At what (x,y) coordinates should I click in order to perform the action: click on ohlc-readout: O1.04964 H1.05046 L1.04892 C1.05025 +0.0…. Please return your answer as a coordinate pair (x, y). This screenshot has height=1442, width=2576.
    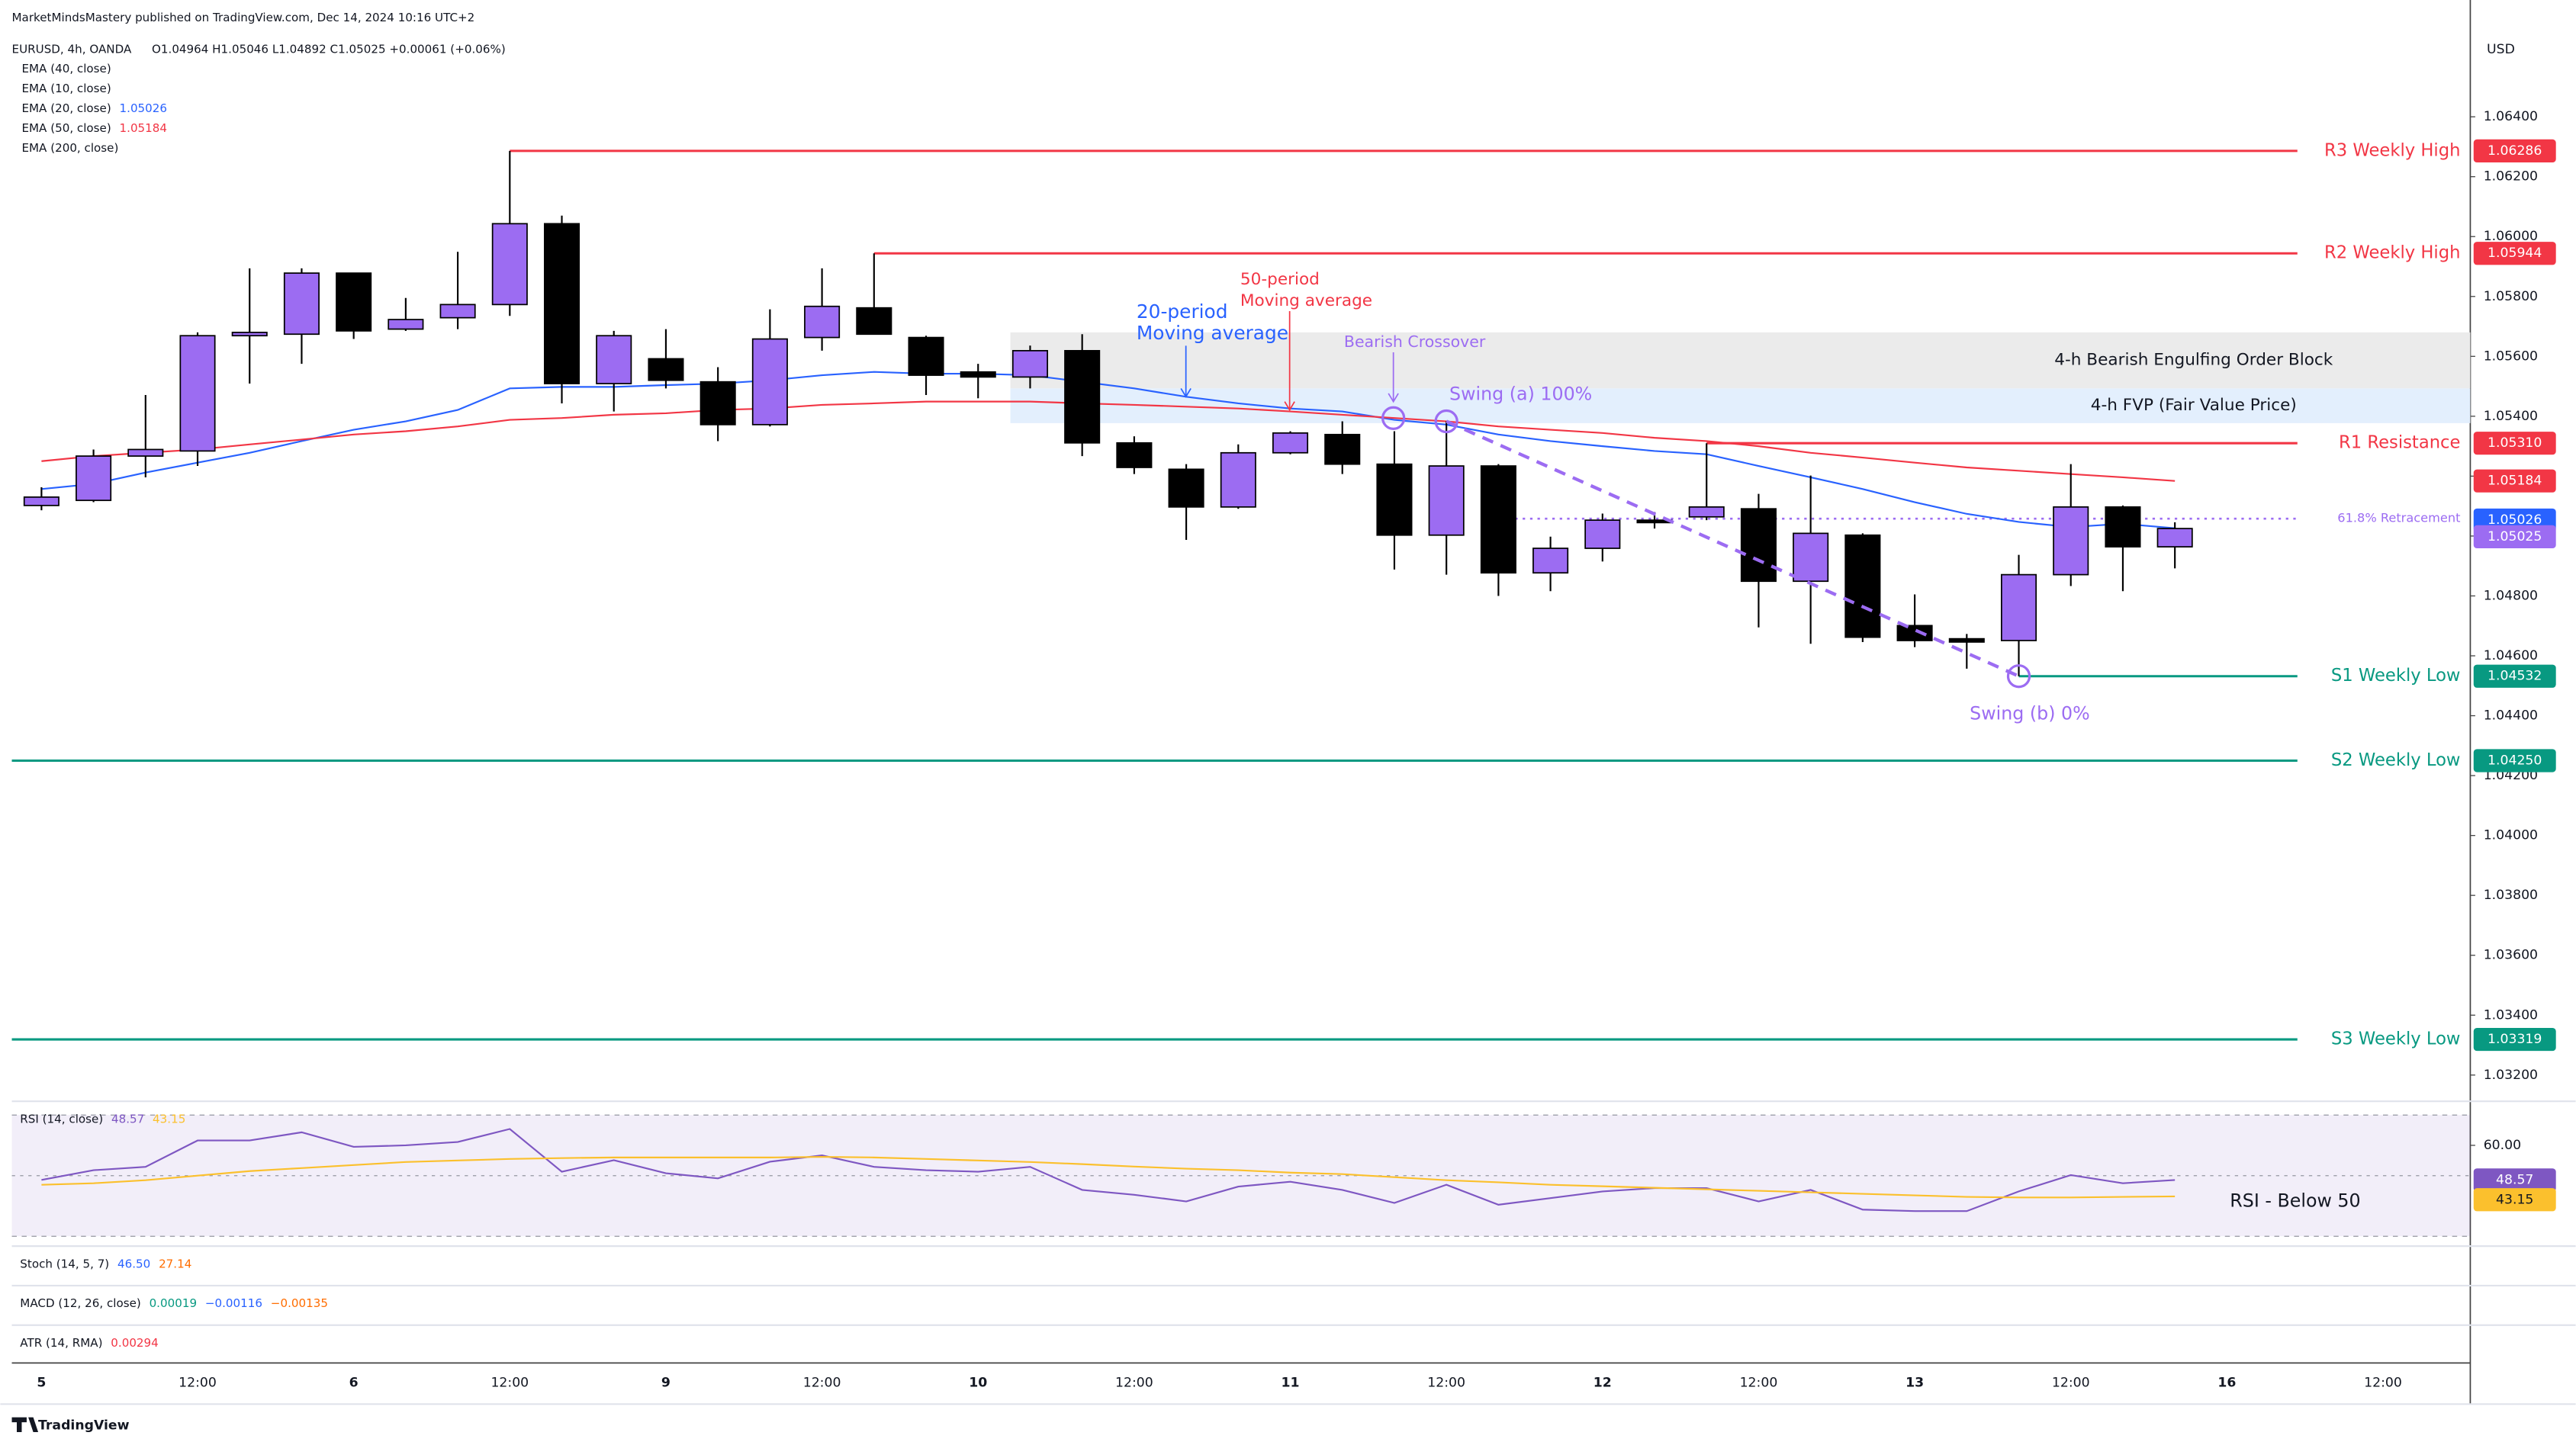
    Looking at the image, I should click on (329, 49).